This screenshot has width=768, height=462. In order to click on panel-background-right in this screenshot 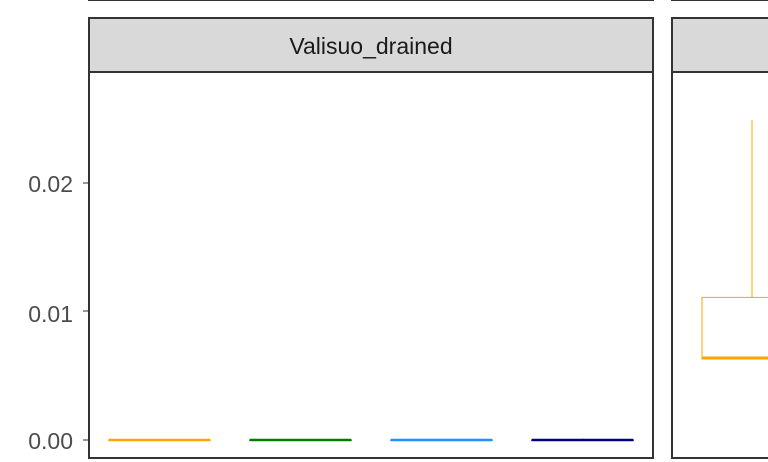, I will do `click(719, 265)`.